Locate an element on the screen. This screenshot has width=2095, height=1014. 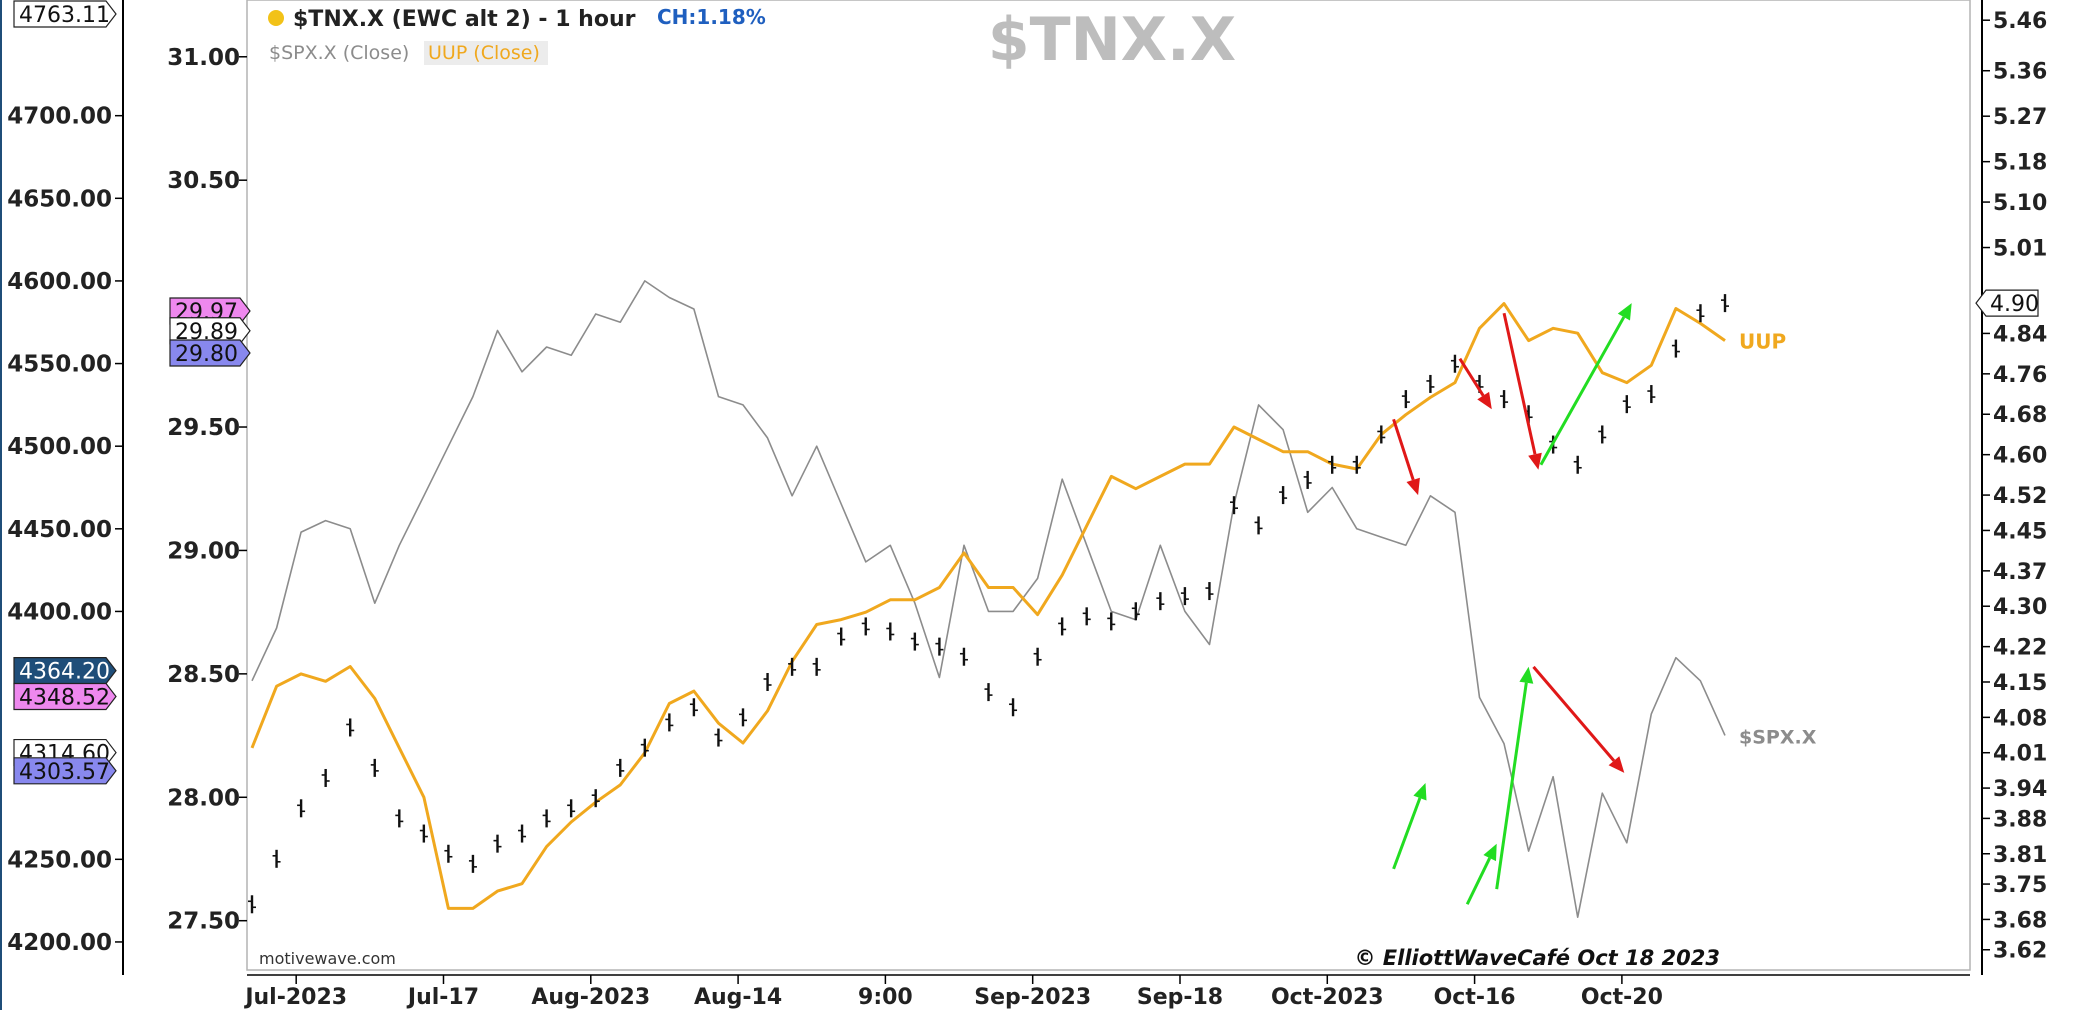
value-tag-label: 4364.20 is located at coordinates (64, 672).